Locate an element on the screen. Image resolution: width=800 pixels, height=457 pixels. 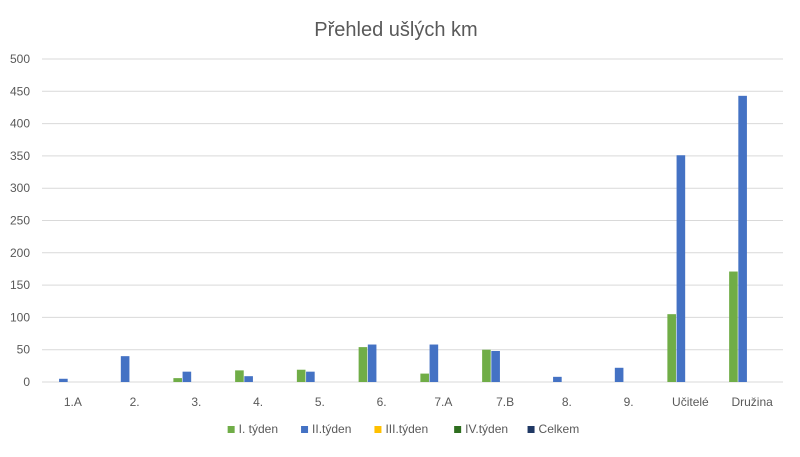
x-tick-label: 8. is located at coordinates (567, 402).